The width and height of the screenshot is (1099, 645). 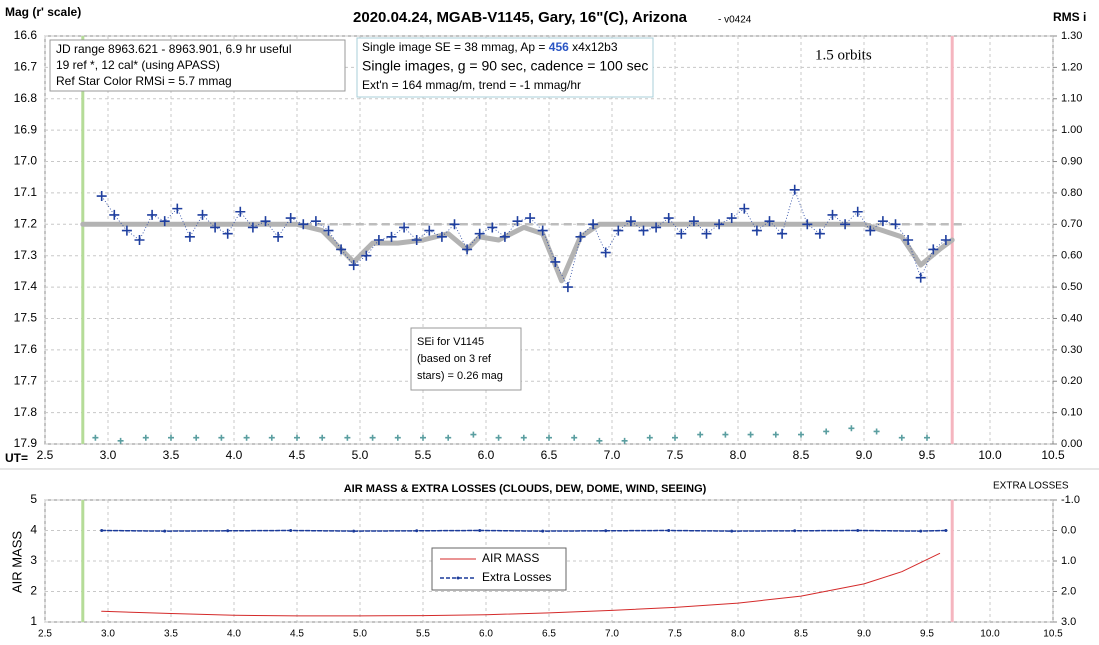 I want to click on annotation-segment: Single image SE = 38 mmag, Ap =, so click(x=455, y=47).